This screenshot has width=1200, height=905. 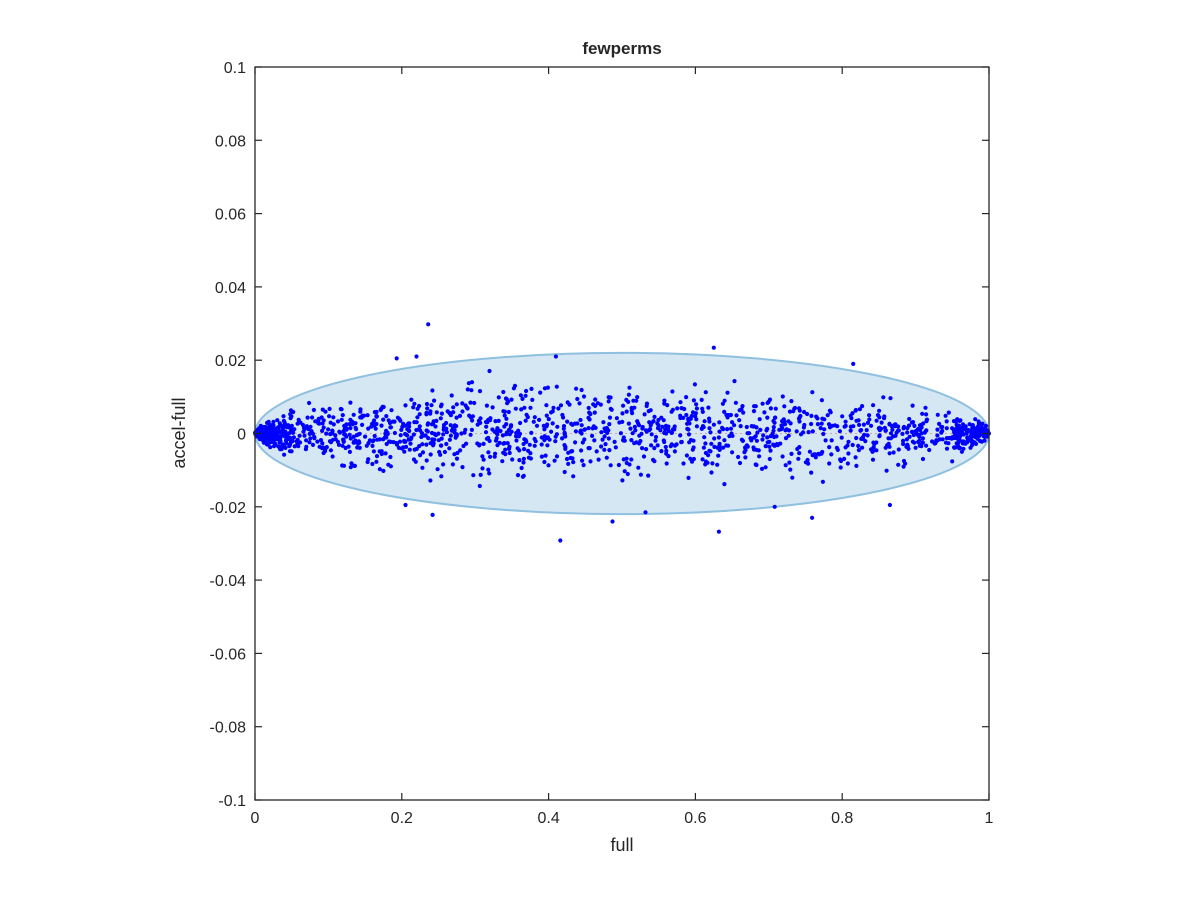 I want to click on x-tick-label: 1, so click(x=989, y=818).